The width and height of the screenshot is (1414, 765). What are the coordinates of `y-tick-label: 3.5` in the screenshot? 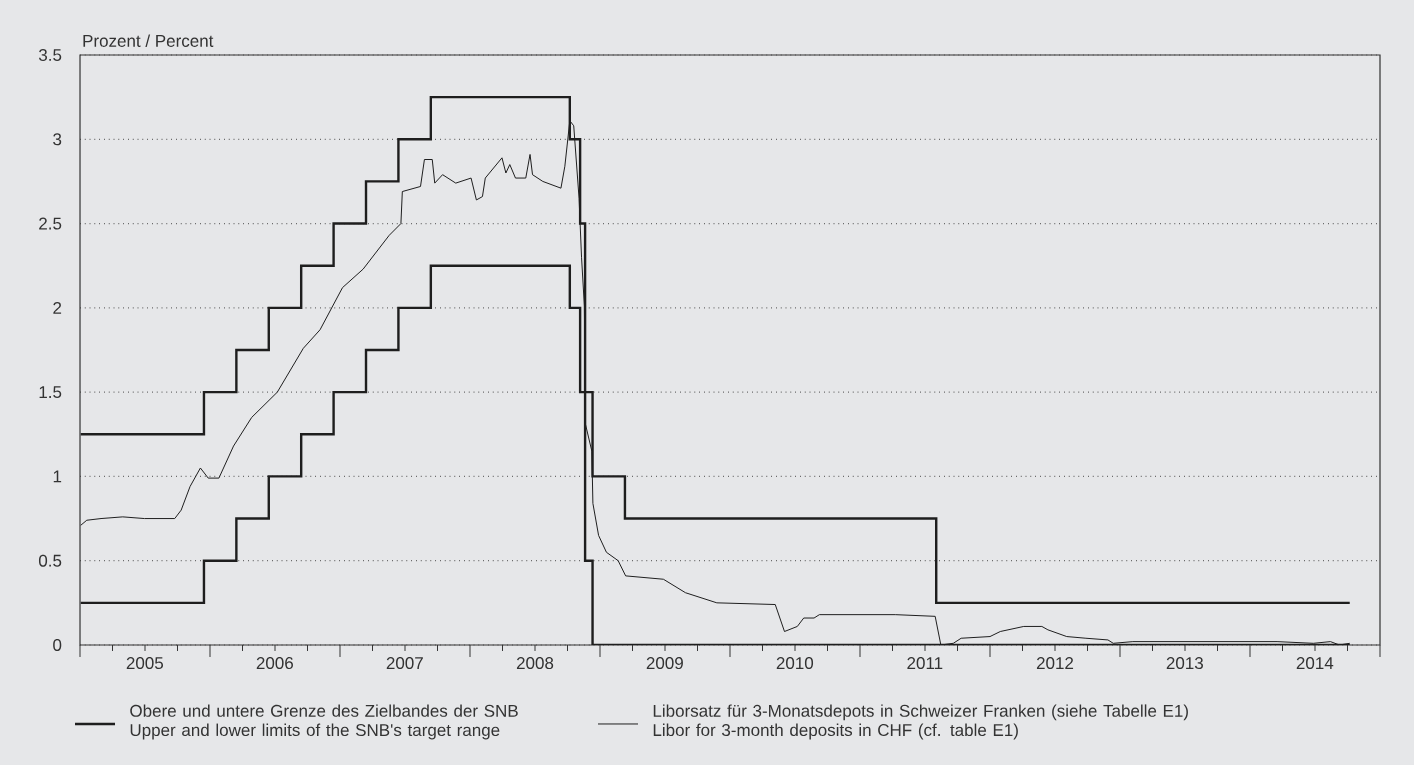 It's located at (50, 54).